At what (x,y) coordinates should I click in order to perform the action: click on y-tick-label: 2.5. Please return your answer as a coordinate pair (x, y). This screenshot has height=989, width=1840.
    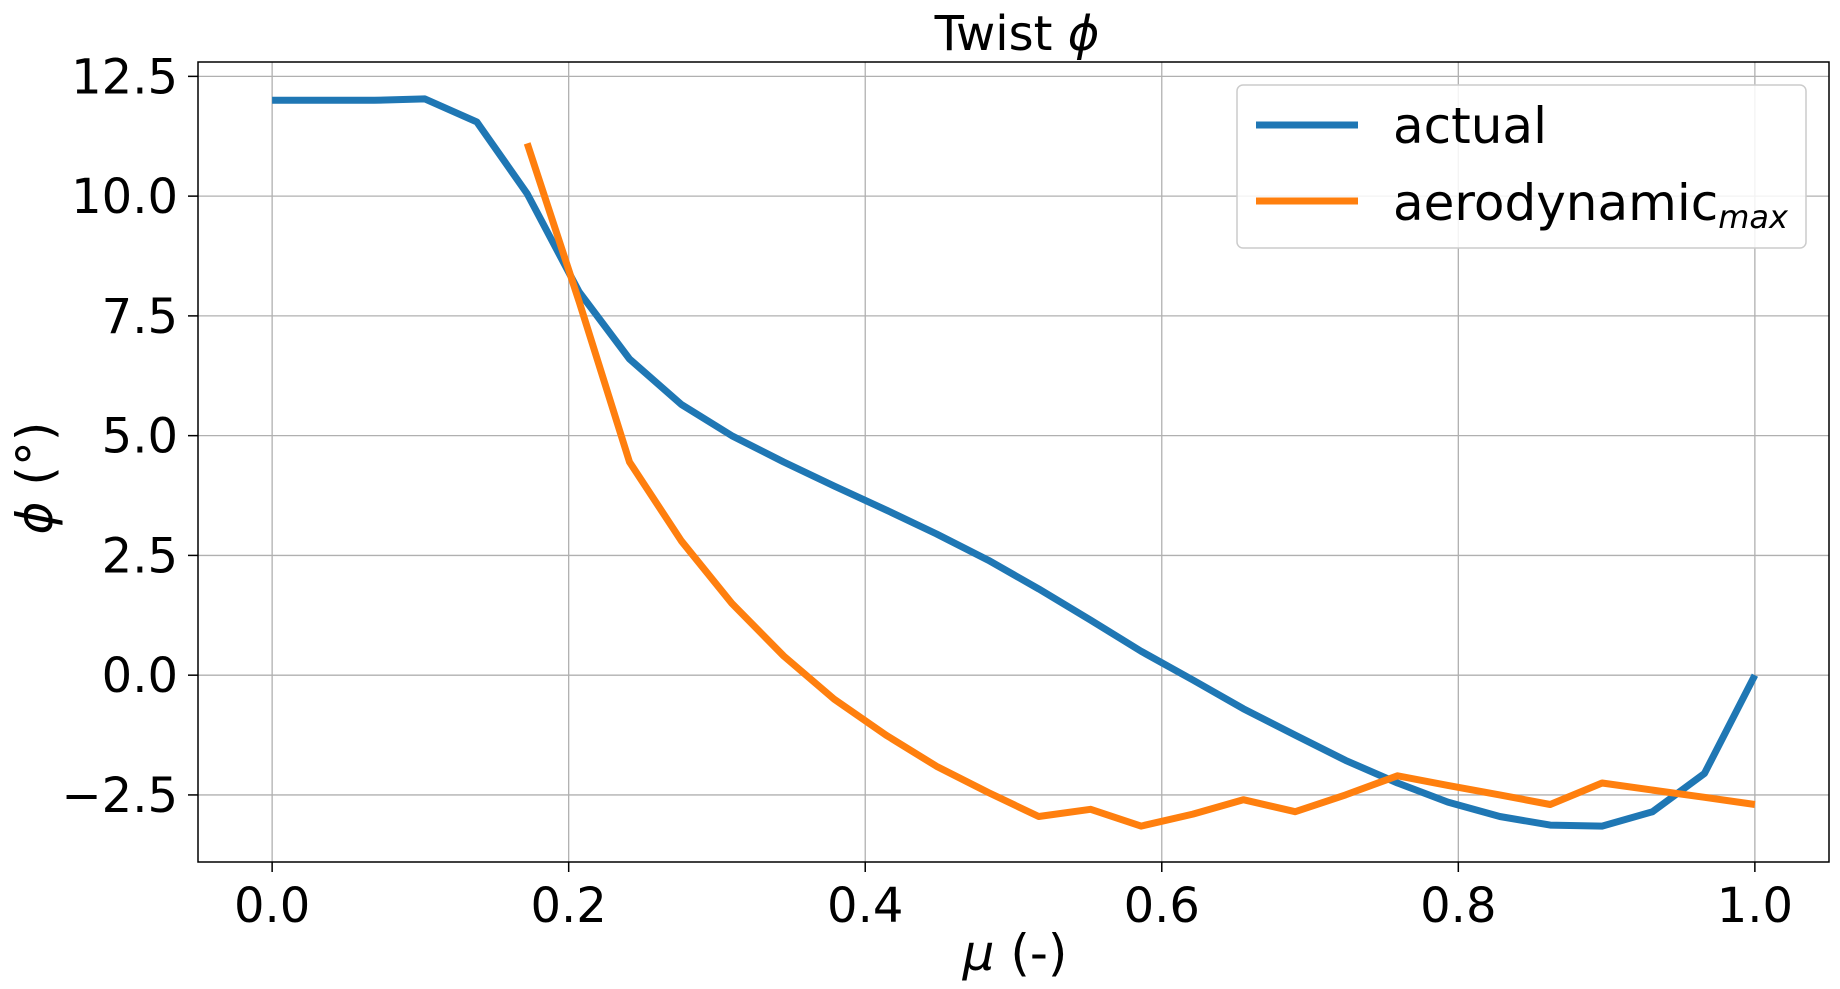
    Looking at the image, I should click on (140, 556).